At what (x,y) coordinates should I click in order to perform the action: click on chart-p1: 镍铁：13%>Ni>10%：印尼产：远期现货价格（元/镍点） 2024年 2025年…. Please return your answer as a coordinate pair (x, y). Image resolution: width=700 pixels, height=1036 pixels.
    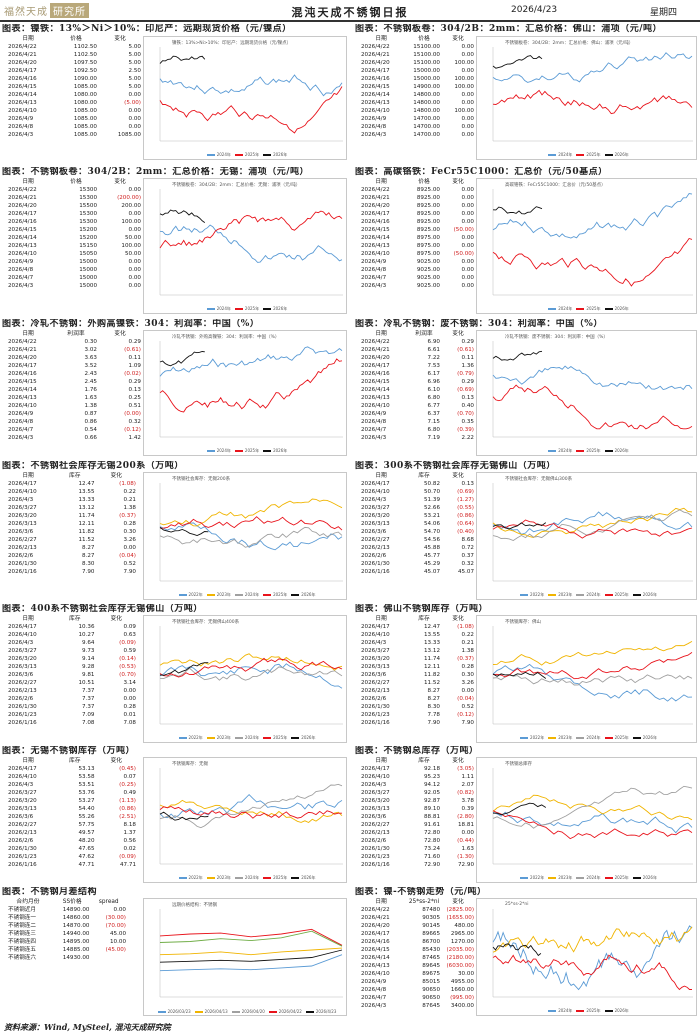
    Looking at the image, I should click on (245, 98).